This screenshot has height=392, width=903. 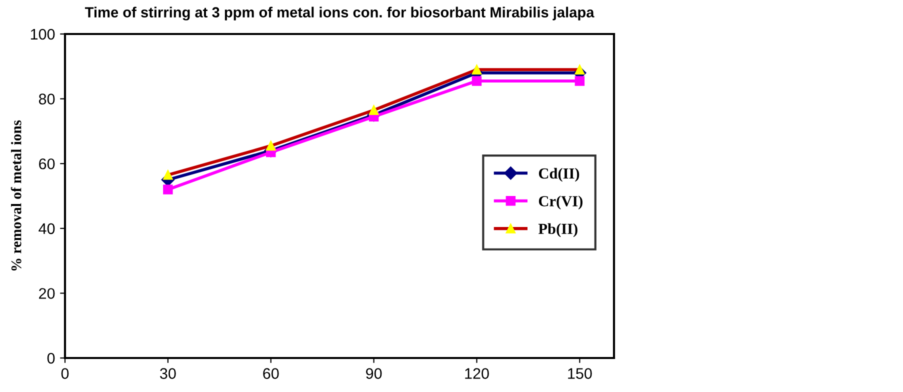 I want to click on y-tick-label: 80, so click(x=46, y=99).